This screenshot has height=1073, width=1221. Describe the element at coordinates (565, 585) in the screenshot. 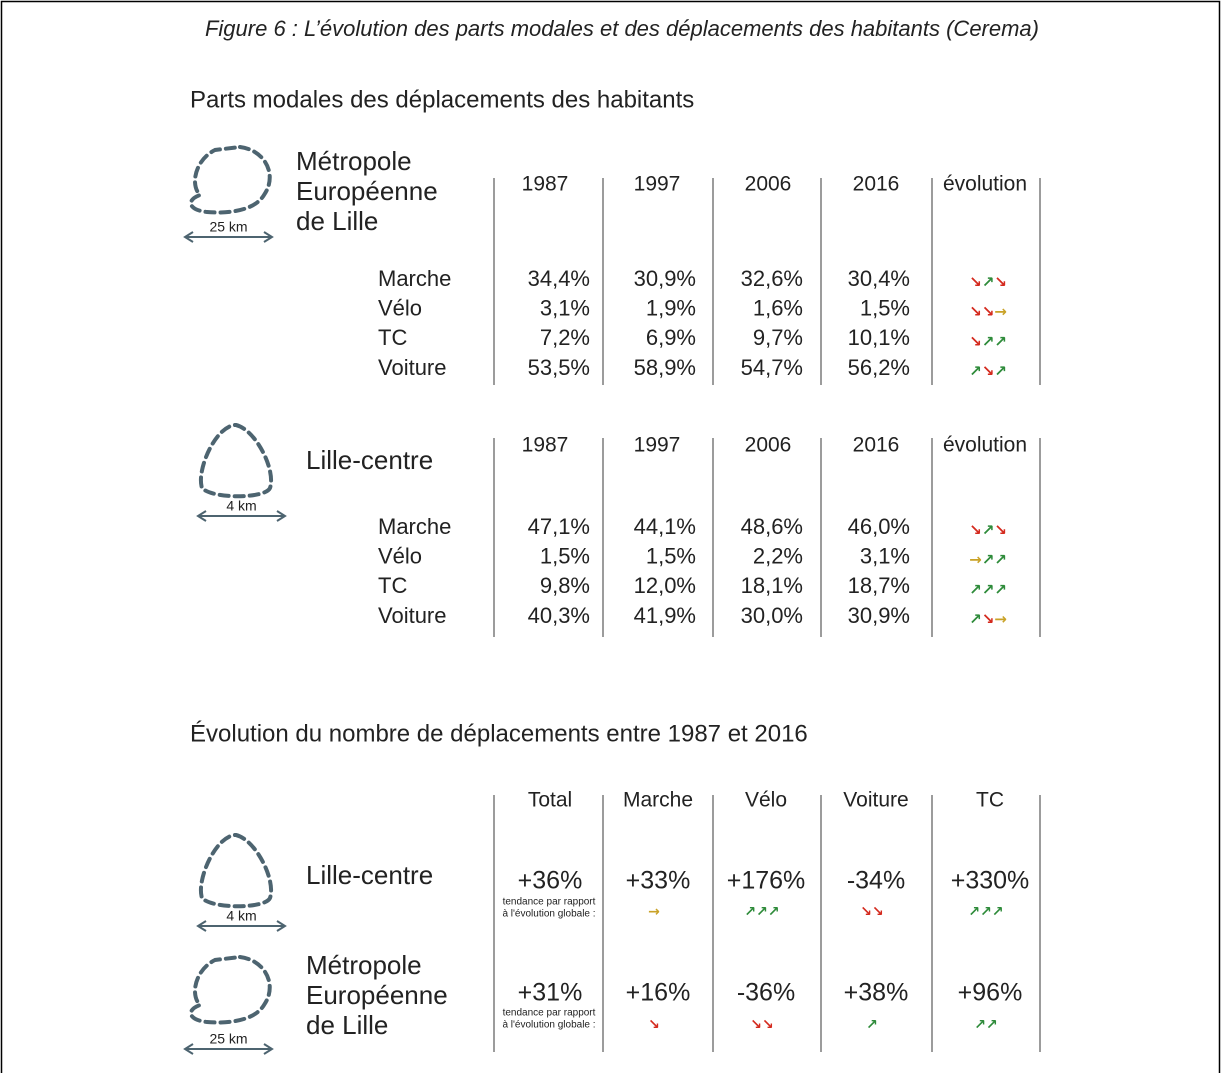

I see `share-value: 9,8%` at that location.